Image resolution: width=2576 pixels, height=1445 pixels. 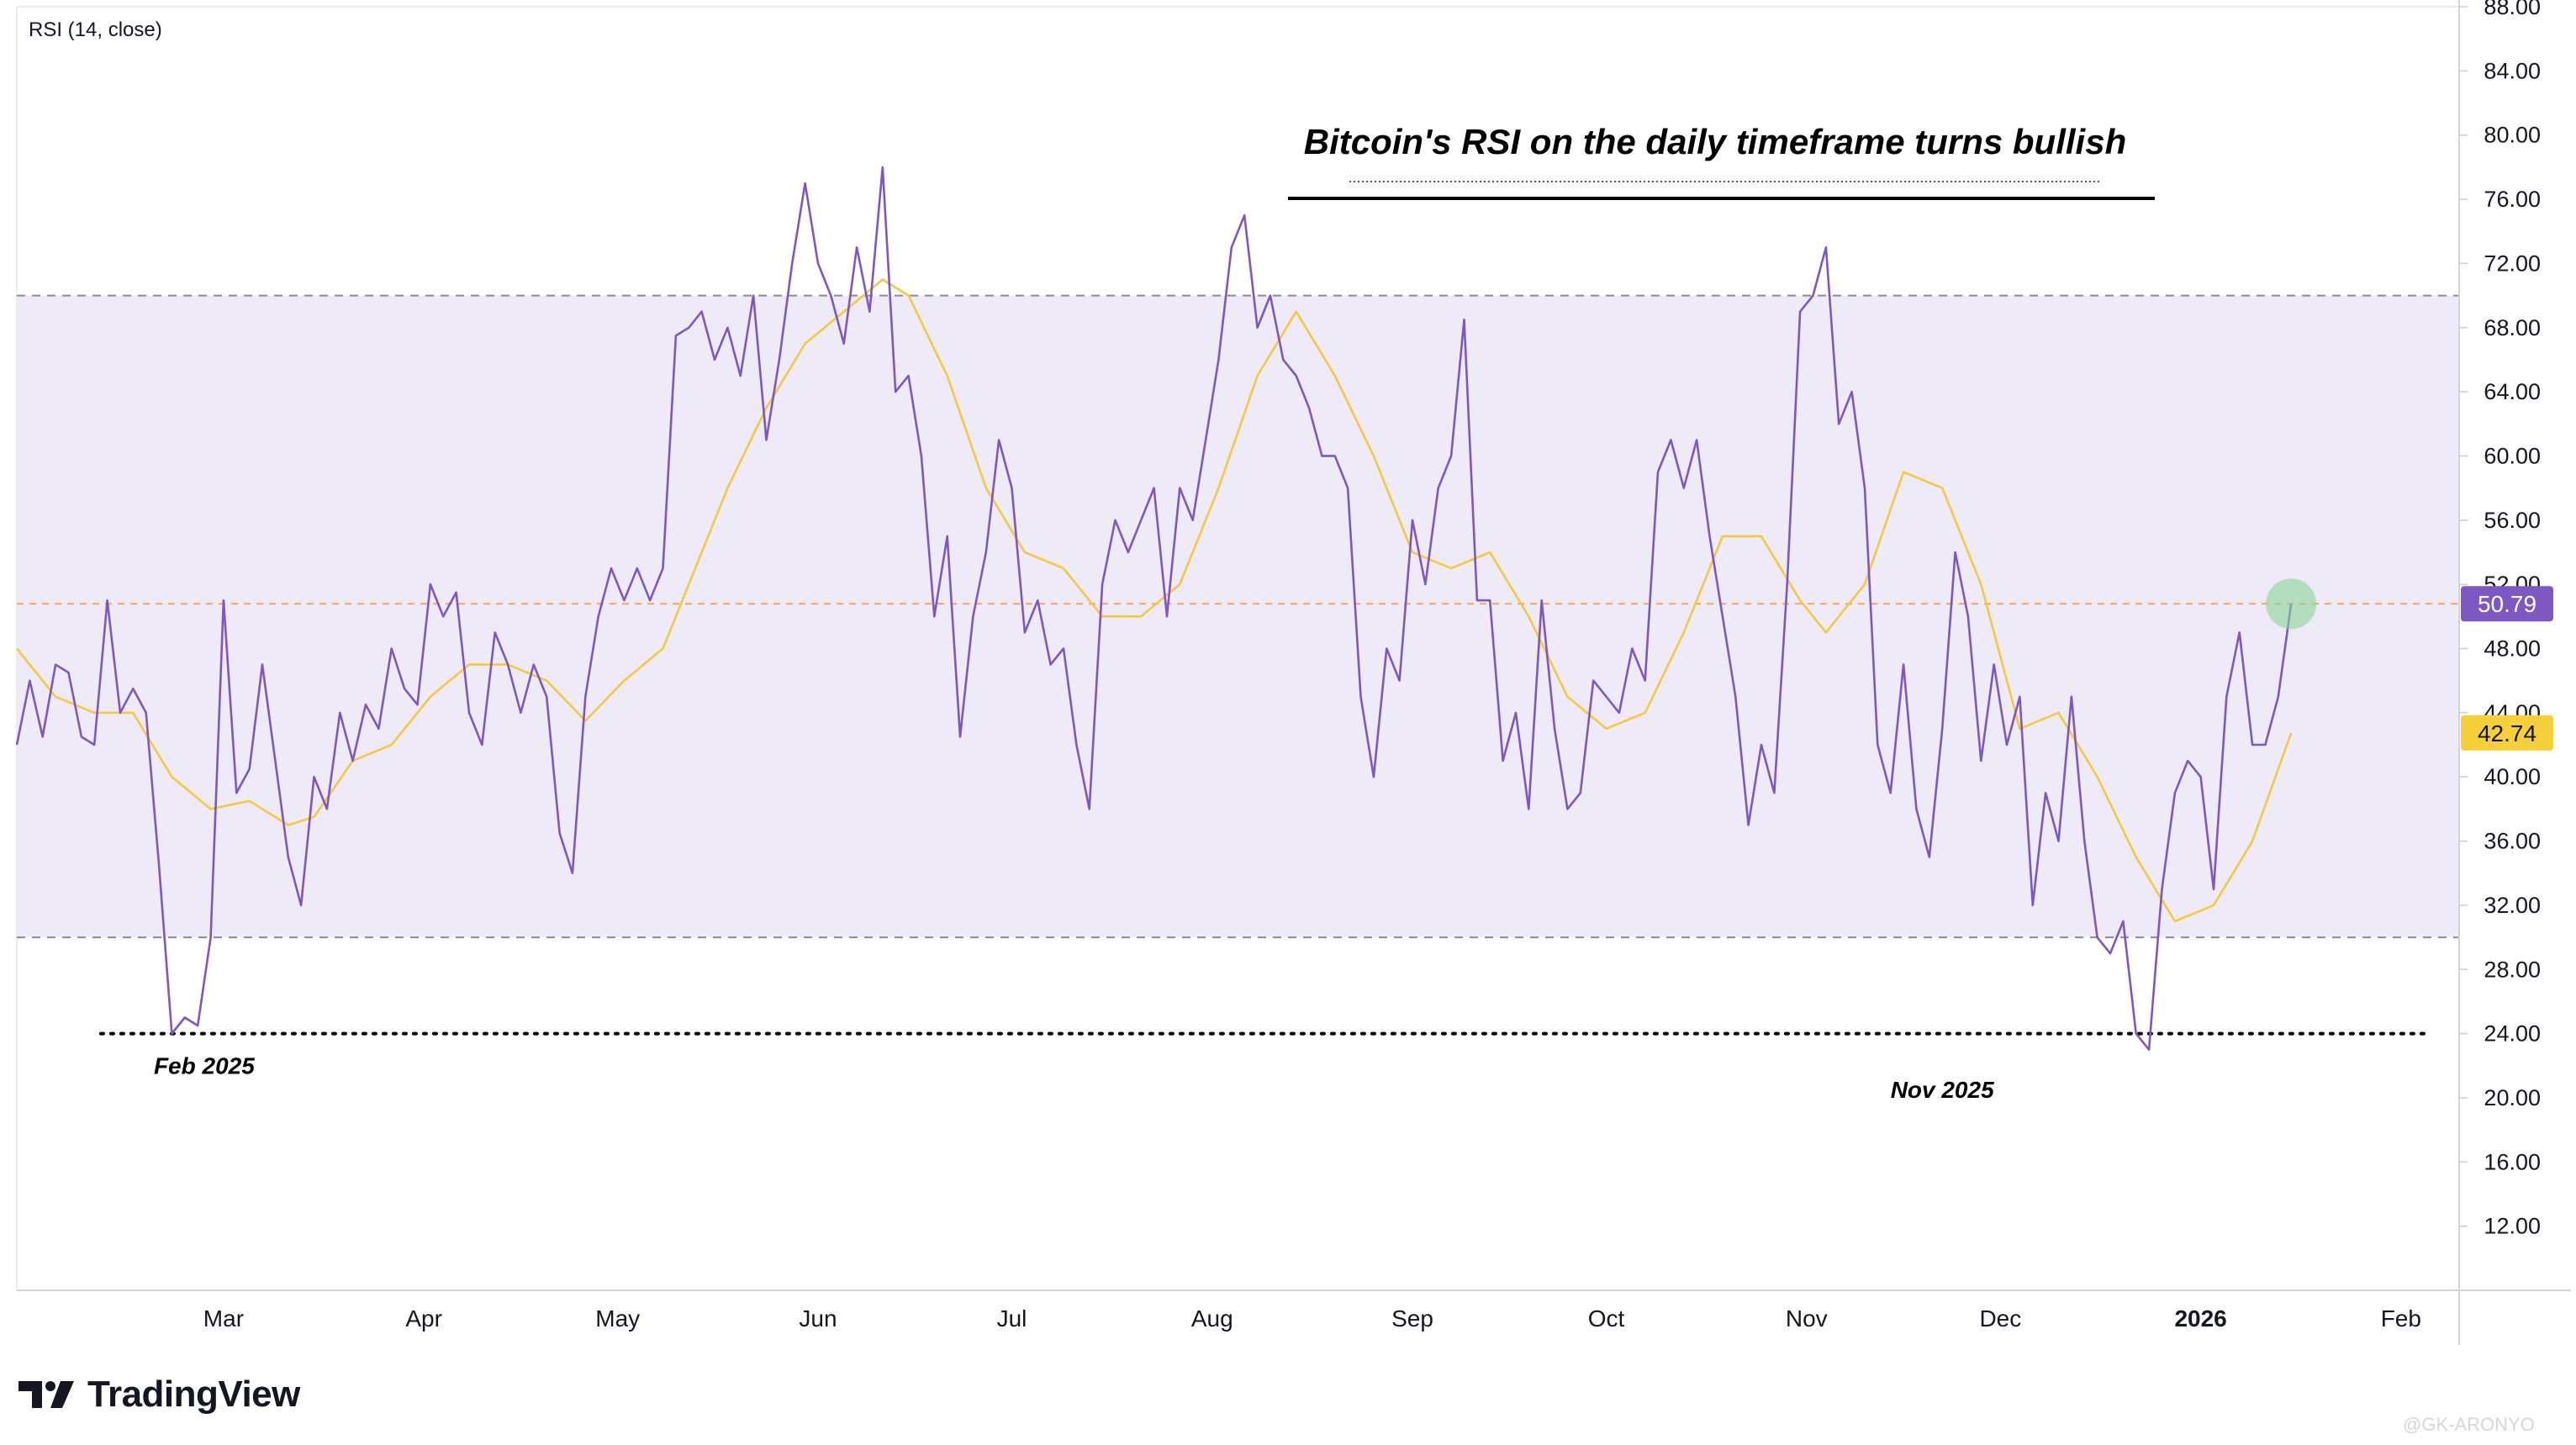 What do you see at coordinates (95, 29) in the screenshot?
I see `indicator-label: RSI (14, close)` at bounding box center [95, 29].